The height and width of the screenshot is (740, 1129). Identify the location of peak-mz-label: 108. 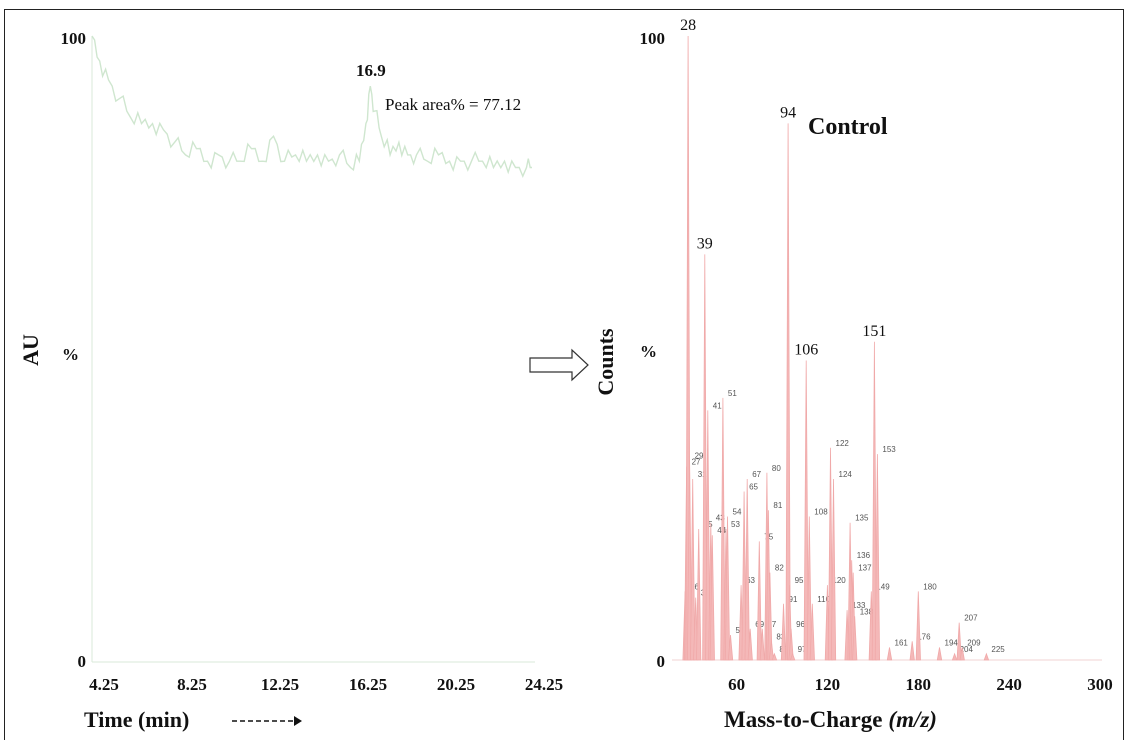
(821, 512).